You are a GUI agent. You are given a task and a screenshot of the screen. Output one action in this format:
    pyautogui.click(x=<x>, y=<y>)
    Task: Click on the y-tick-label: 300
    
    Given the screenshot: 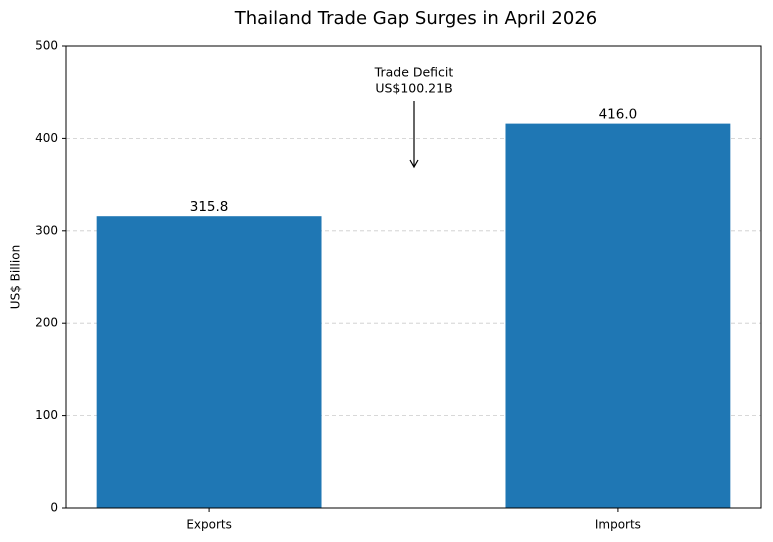 What is the action you would take?
    pyautogui.click(x=46, y=230)
    